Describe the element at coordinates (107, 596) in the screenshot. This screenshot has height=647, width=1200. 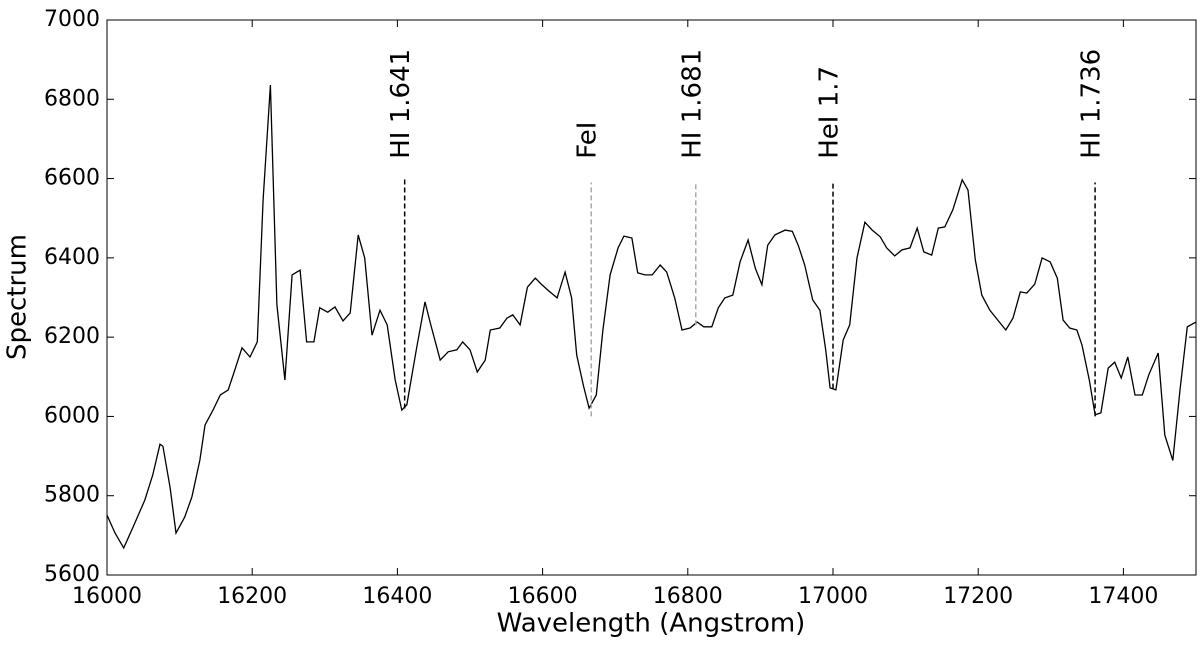
I see `x-tick-label: 16000` at that location.